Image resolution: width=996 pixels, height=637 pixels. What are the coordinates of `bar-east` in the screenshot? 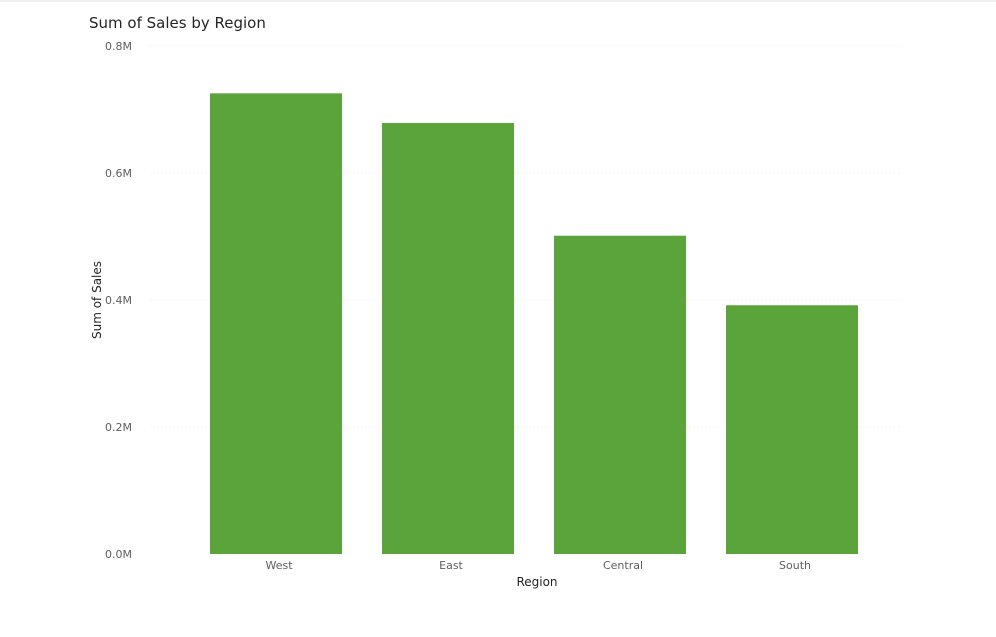 It's located at (448, 338).